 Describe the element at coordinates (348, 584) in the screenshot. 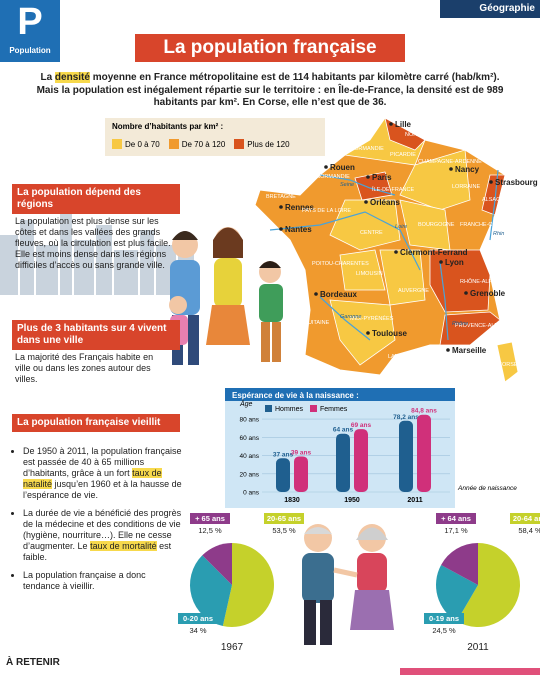

I see `couple-illustration` at that location.